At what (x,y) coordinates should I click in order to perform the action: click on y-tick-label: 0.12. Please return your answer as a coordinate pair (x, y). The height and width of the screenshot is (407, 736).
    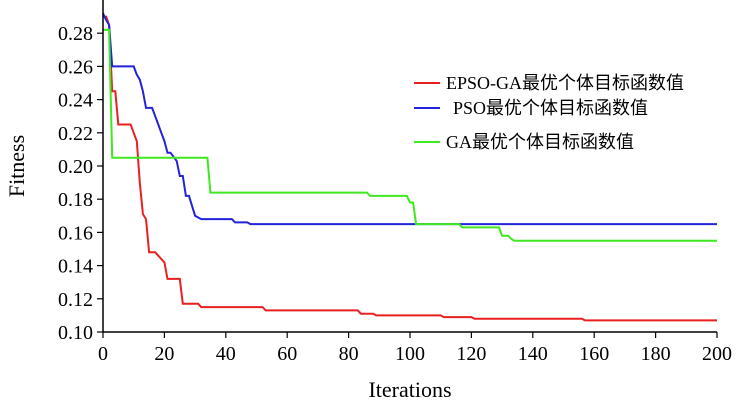
    Looking at the image, I should click on (75, 300).